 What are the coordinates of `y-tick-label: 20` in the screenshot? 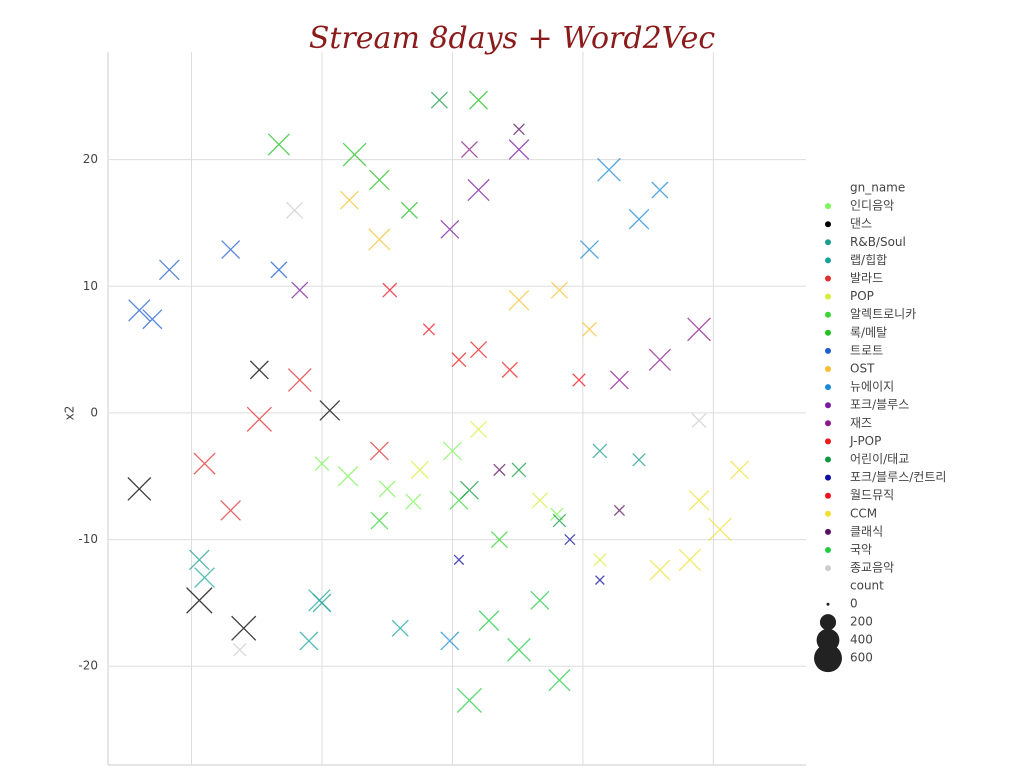 It's located at (90, 159).